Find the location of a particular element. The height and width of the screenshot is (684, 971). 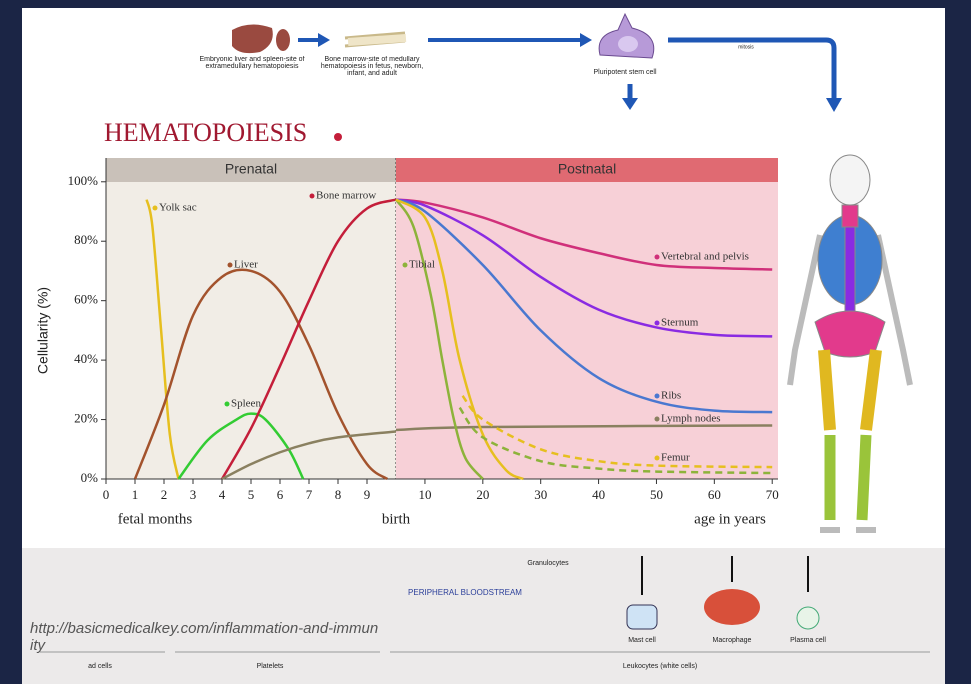

series-label: Yolk sac is located at coordinates (178, 208).